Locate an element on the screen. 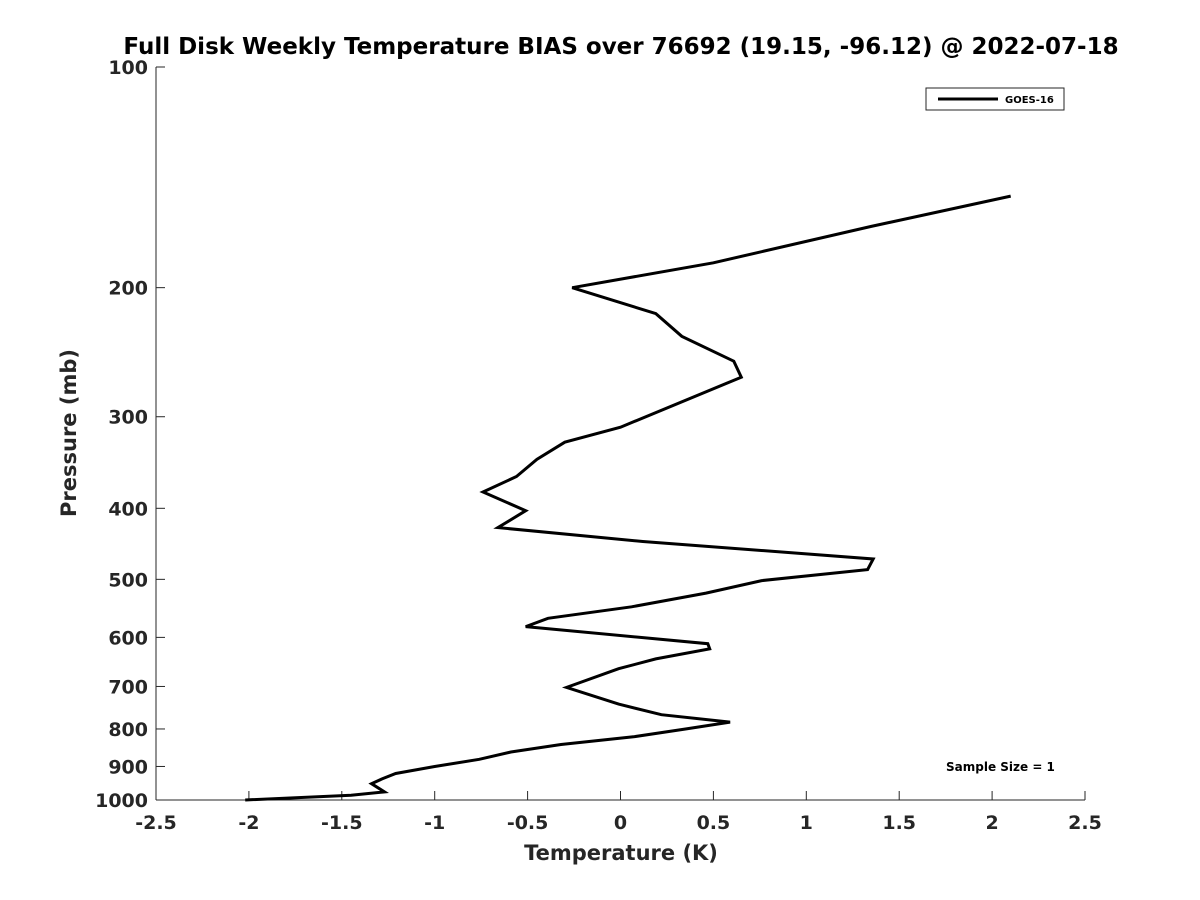 The height and width of the screenshot is (900, 1200). y-tick-label: 100 is located at coordinates (128, 68).